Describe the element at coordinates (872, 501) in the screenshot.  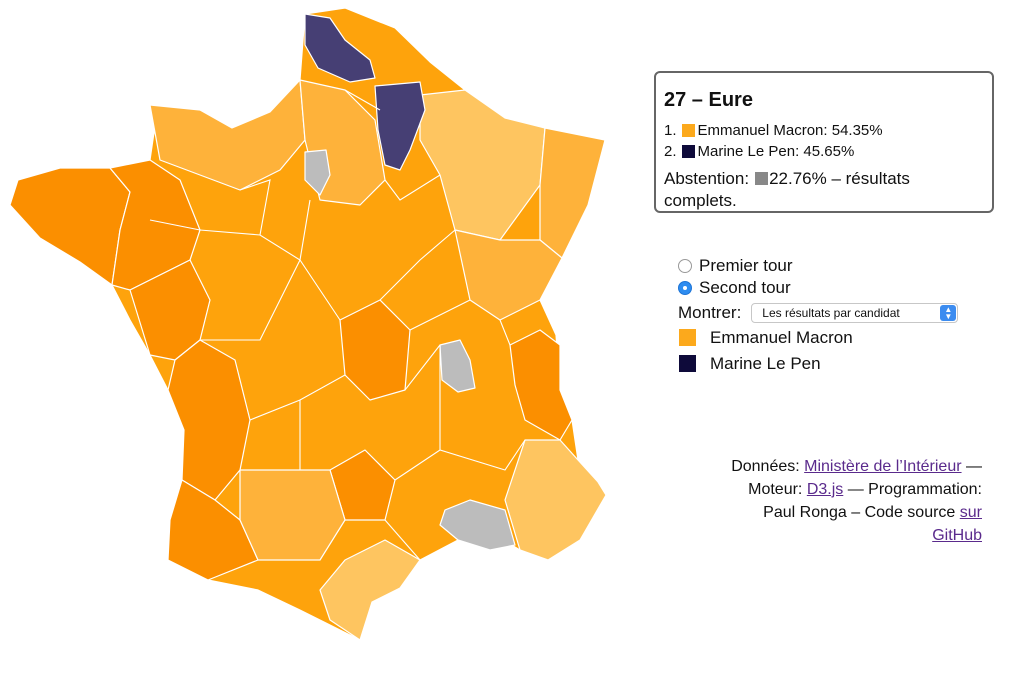
I see `credits-programming: — Programmation: Paul Ronga –` at that location.